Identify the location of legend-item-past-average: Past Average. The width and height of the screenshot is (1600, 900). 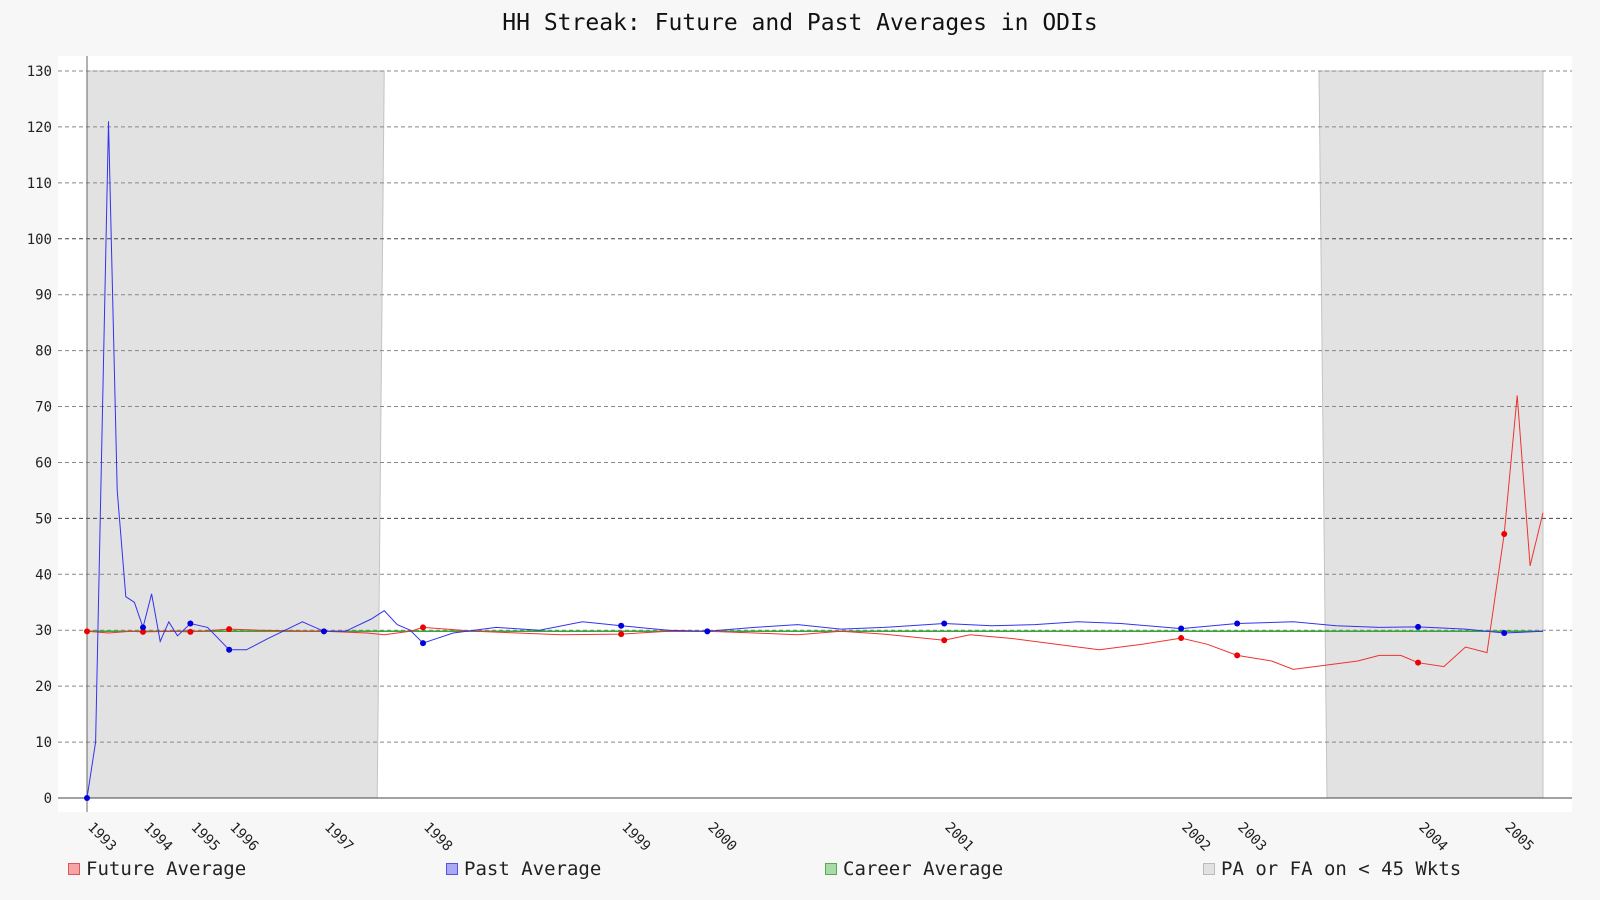
(523, 869).